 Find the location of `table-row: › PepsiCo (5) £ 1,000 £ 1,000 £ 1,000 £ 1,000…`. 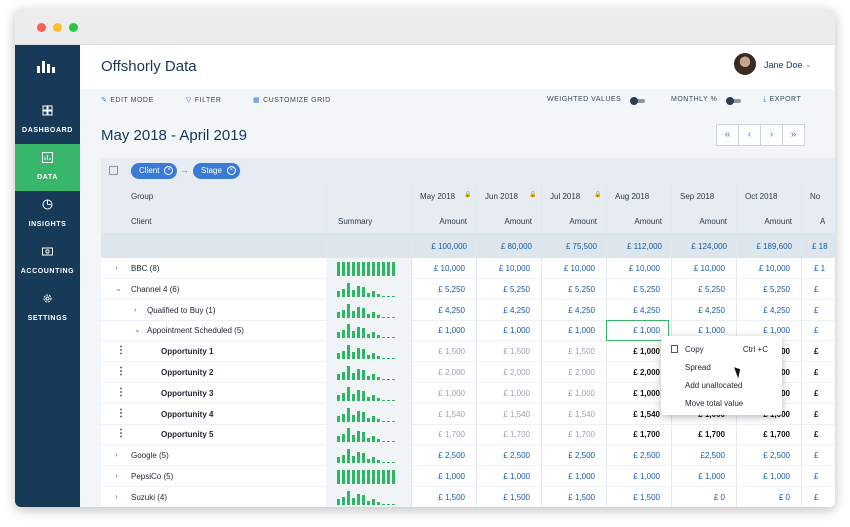

table-row: › PepsiCo (5) £ 1,000 £ 1,000 £ 1,000 £ 1,000… is located at coordinates (468, 476).